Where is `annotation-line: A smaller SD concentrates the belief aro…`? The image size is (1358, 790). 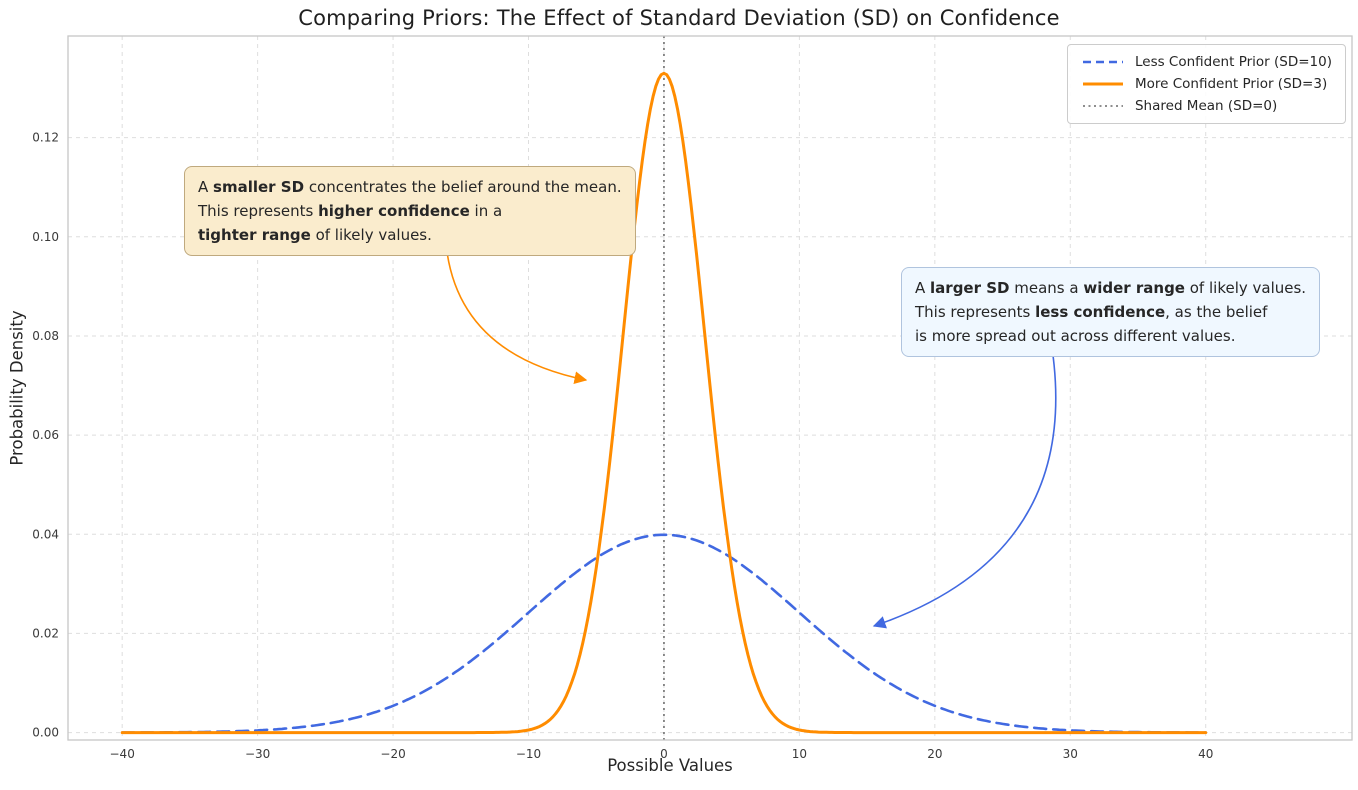
annotation-line: A smaller SD concentrates the belief aro… is located at coordinates (410, 187).